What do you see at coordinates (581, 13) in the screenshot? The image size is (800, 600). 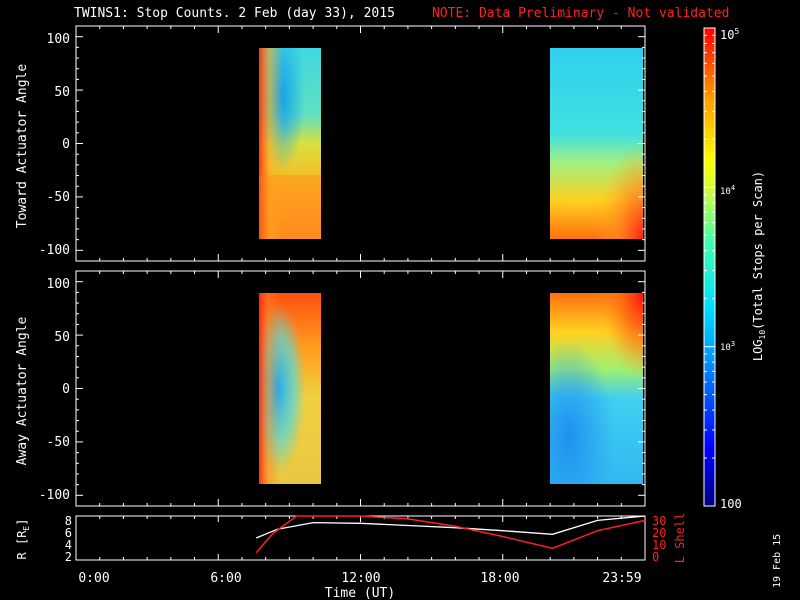 I see `preliminary-note: NOTE: Data Preliminary - Not validated` at bounding box center [581, 13].